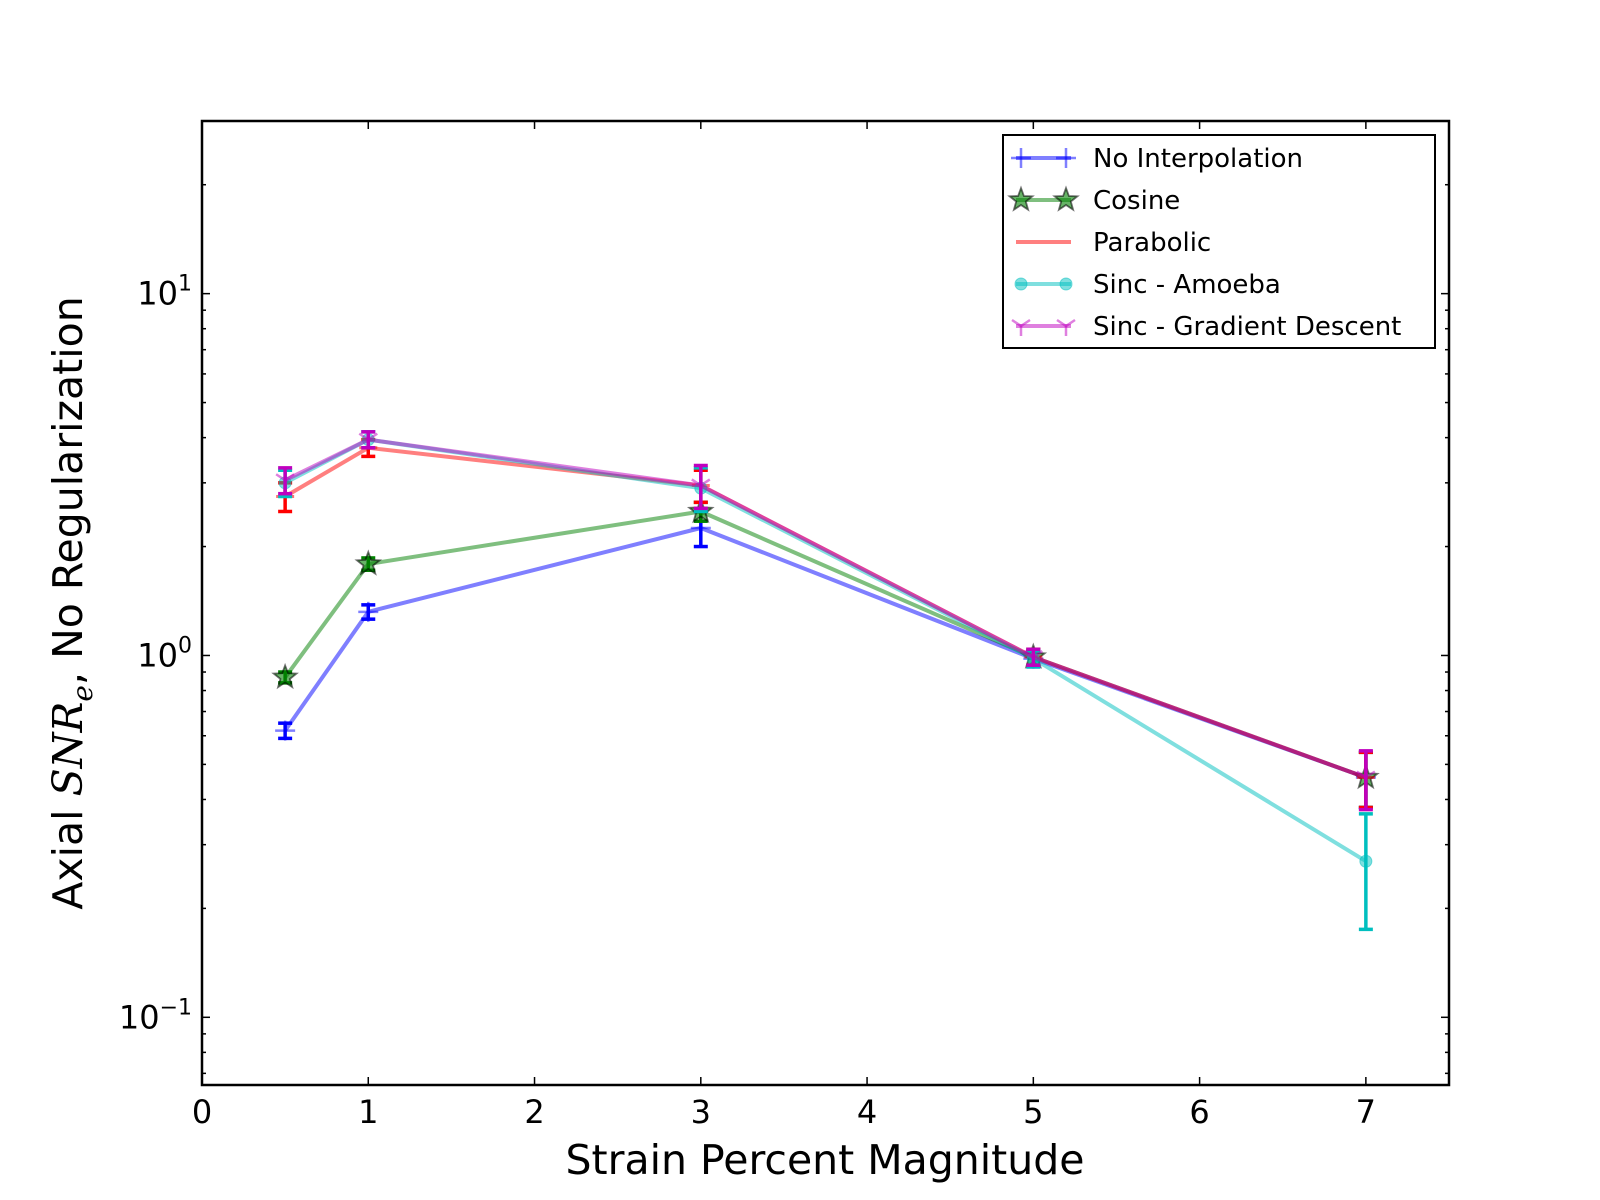 This screenshot has width=1600, height=1200. I want to click on legend-item-no-interpolation: No Interpolation, so click(1157, 159).